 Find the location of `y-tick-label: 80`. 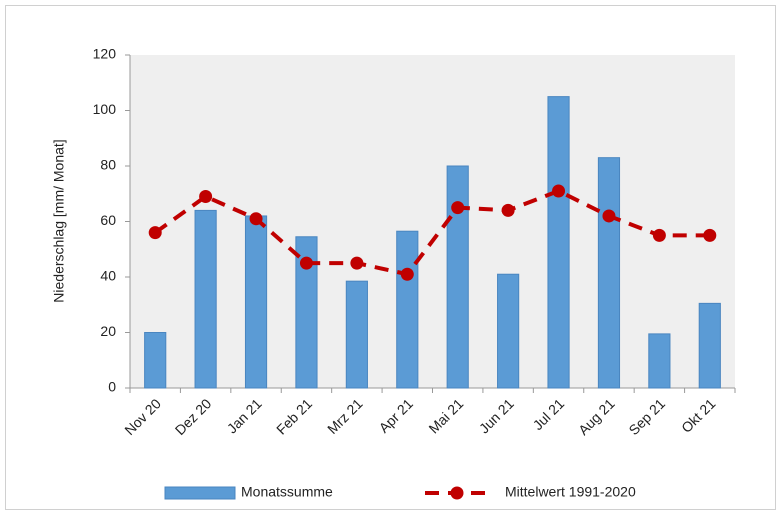

y-tick-label: 80 is located at coordinates (108, 165).